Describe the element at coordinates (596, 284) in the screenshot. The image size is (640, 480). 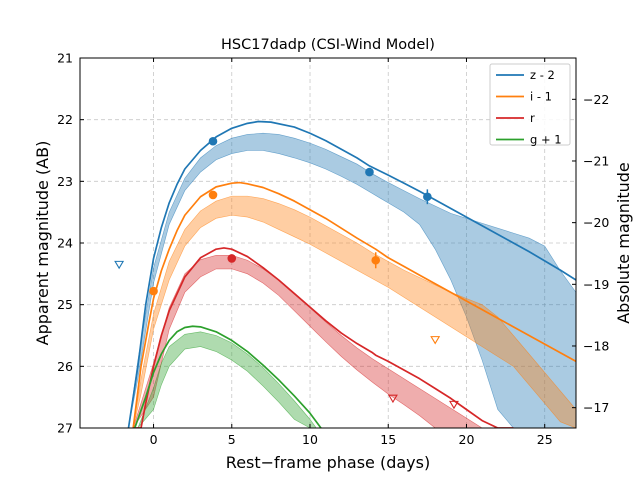
I see `y2-tick-label: −19` at that location.